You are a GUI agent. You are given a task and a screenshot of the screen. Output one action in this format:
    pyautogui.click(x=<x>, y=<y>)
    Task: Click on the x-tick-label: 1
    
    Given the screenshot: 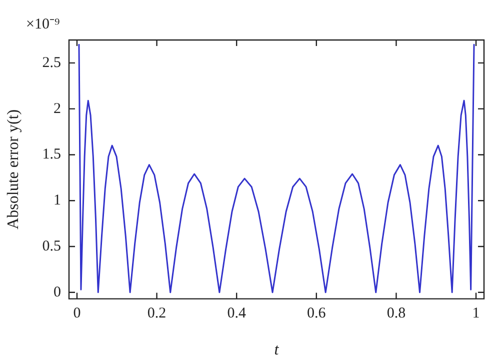 What is the action you would take?
    pyautogui.click(x=476, y=314)
    